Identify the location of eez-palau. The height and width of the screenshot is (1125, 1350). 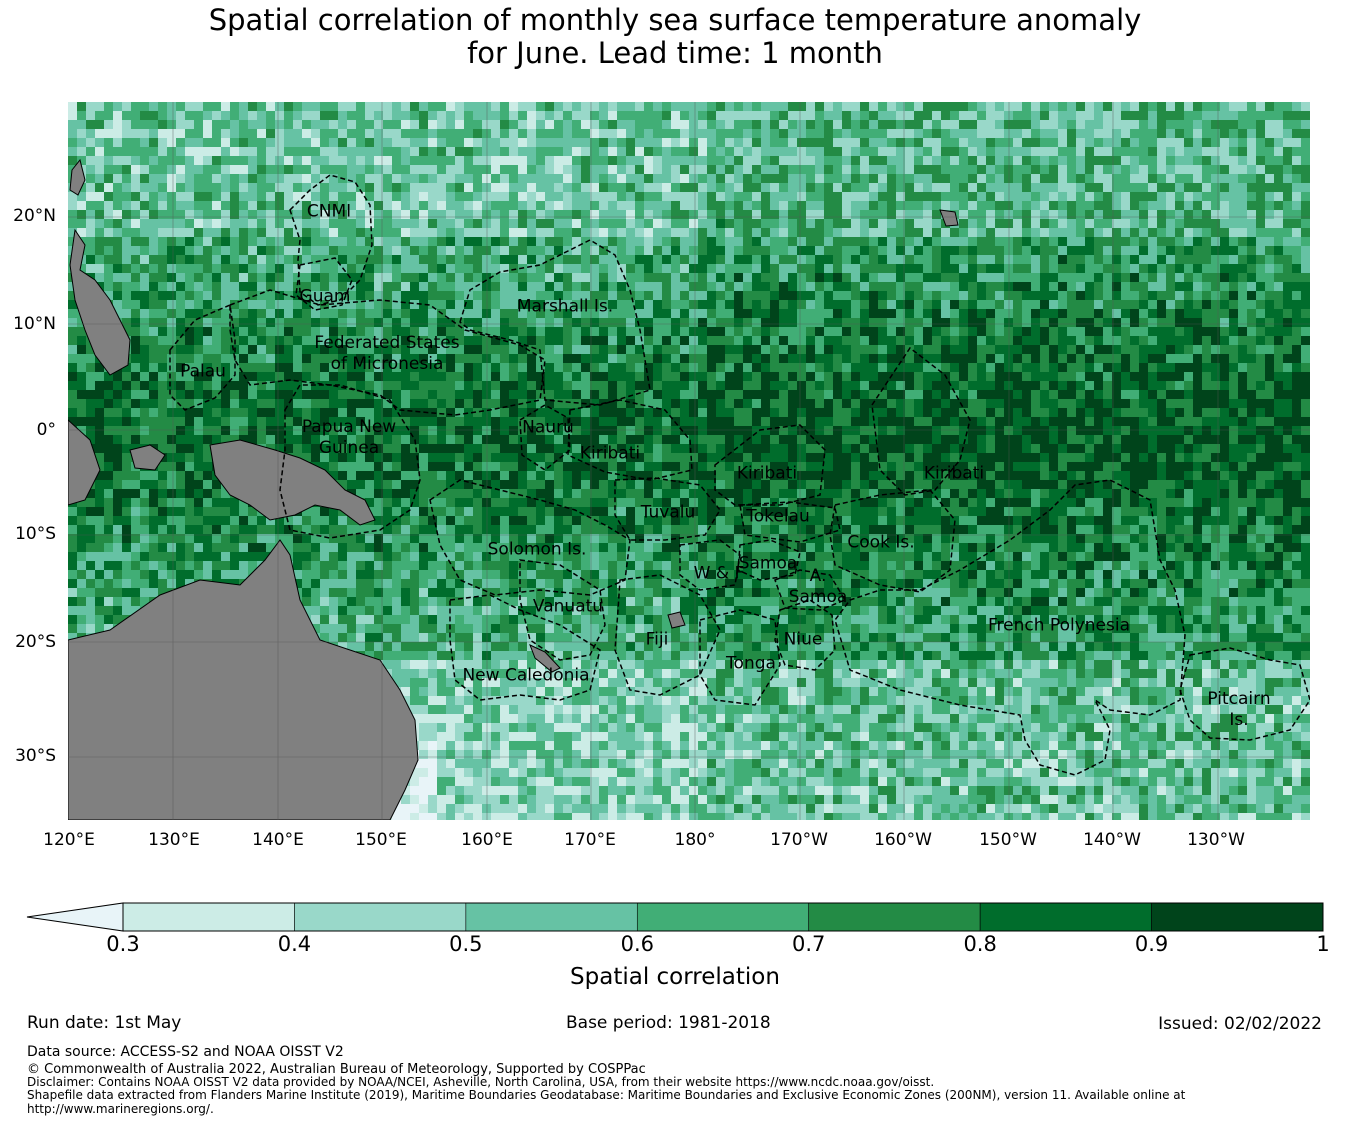
(202, 357).